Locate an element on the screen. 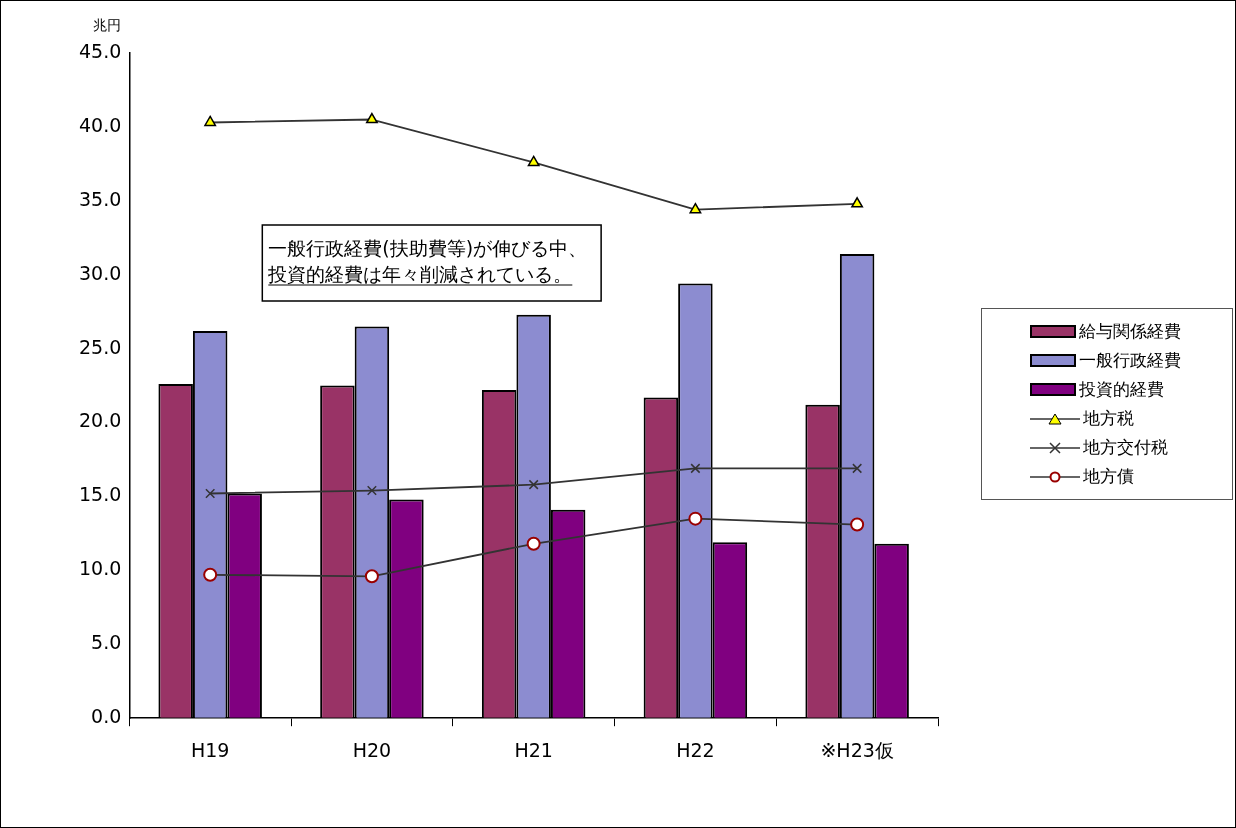 The width and height of the screenshot is (1236, 828). y-tick-label: 5.0 is located at coordinates (106, 642).